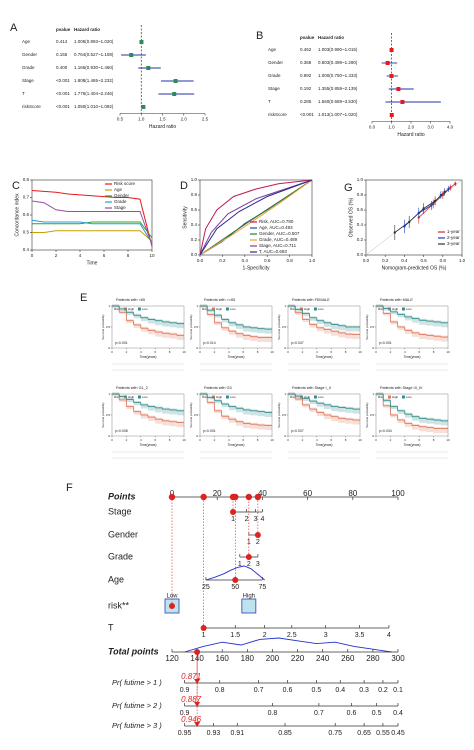 The image size is (474, 750). What do you see at coordinates (218, 388) in the screenshot?
I see `panel-title: Patients with G3` at bounding box center [218, 388].